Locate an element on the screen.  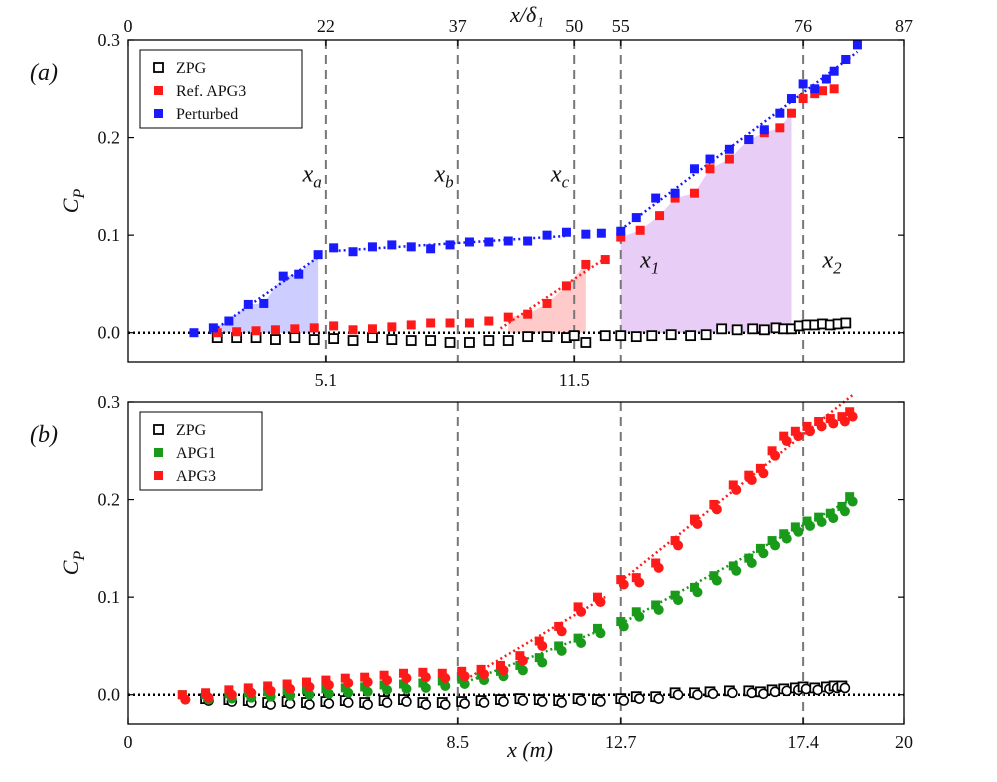
fit-line is located at coordinates (552, 293).